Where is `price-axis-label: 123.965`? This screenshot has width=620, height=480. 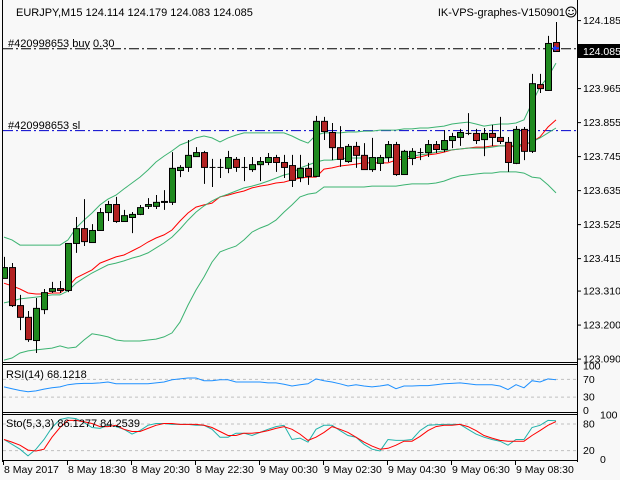 price-axis-label: 123.965 is located at coordinates (601, 89).